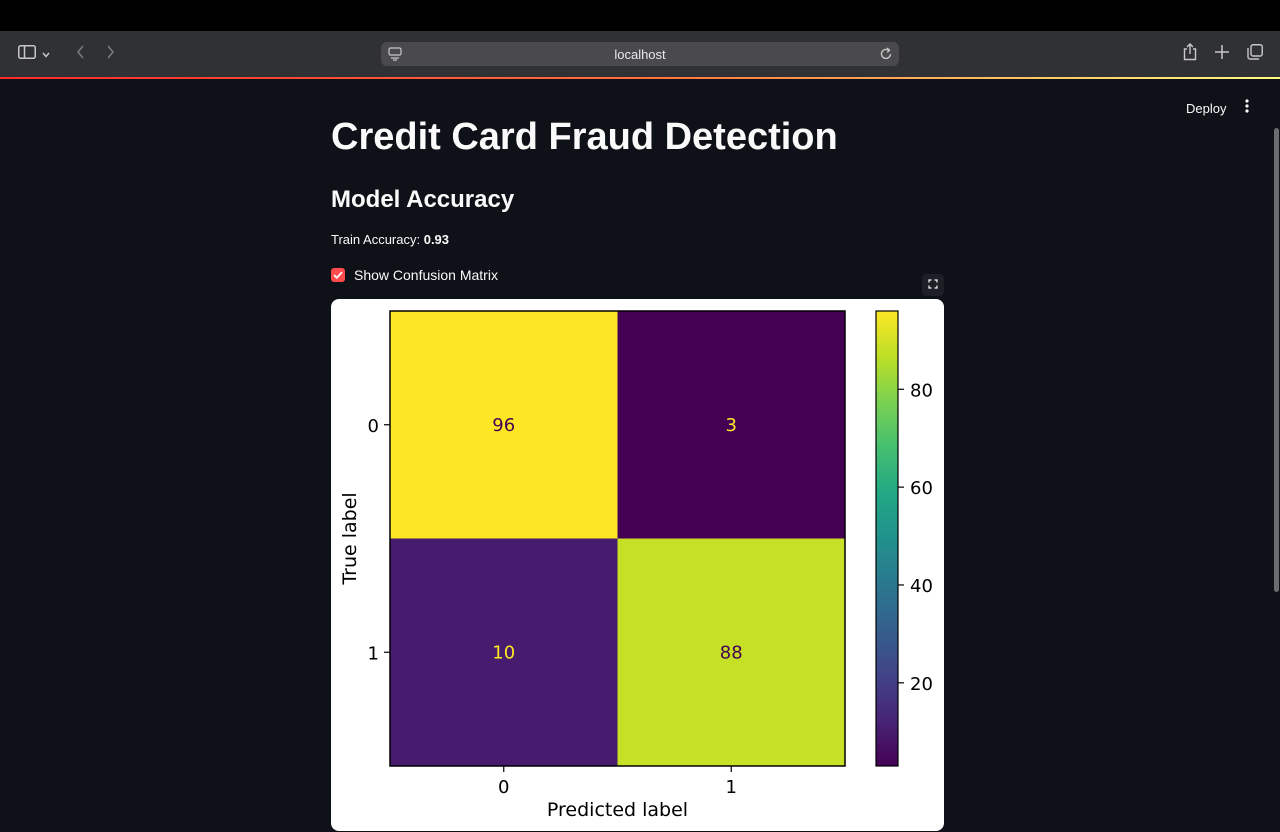  Describe the element at coordinates (436, 239) in the screenshot. I see `accuracy-value: 0.93` at that location.